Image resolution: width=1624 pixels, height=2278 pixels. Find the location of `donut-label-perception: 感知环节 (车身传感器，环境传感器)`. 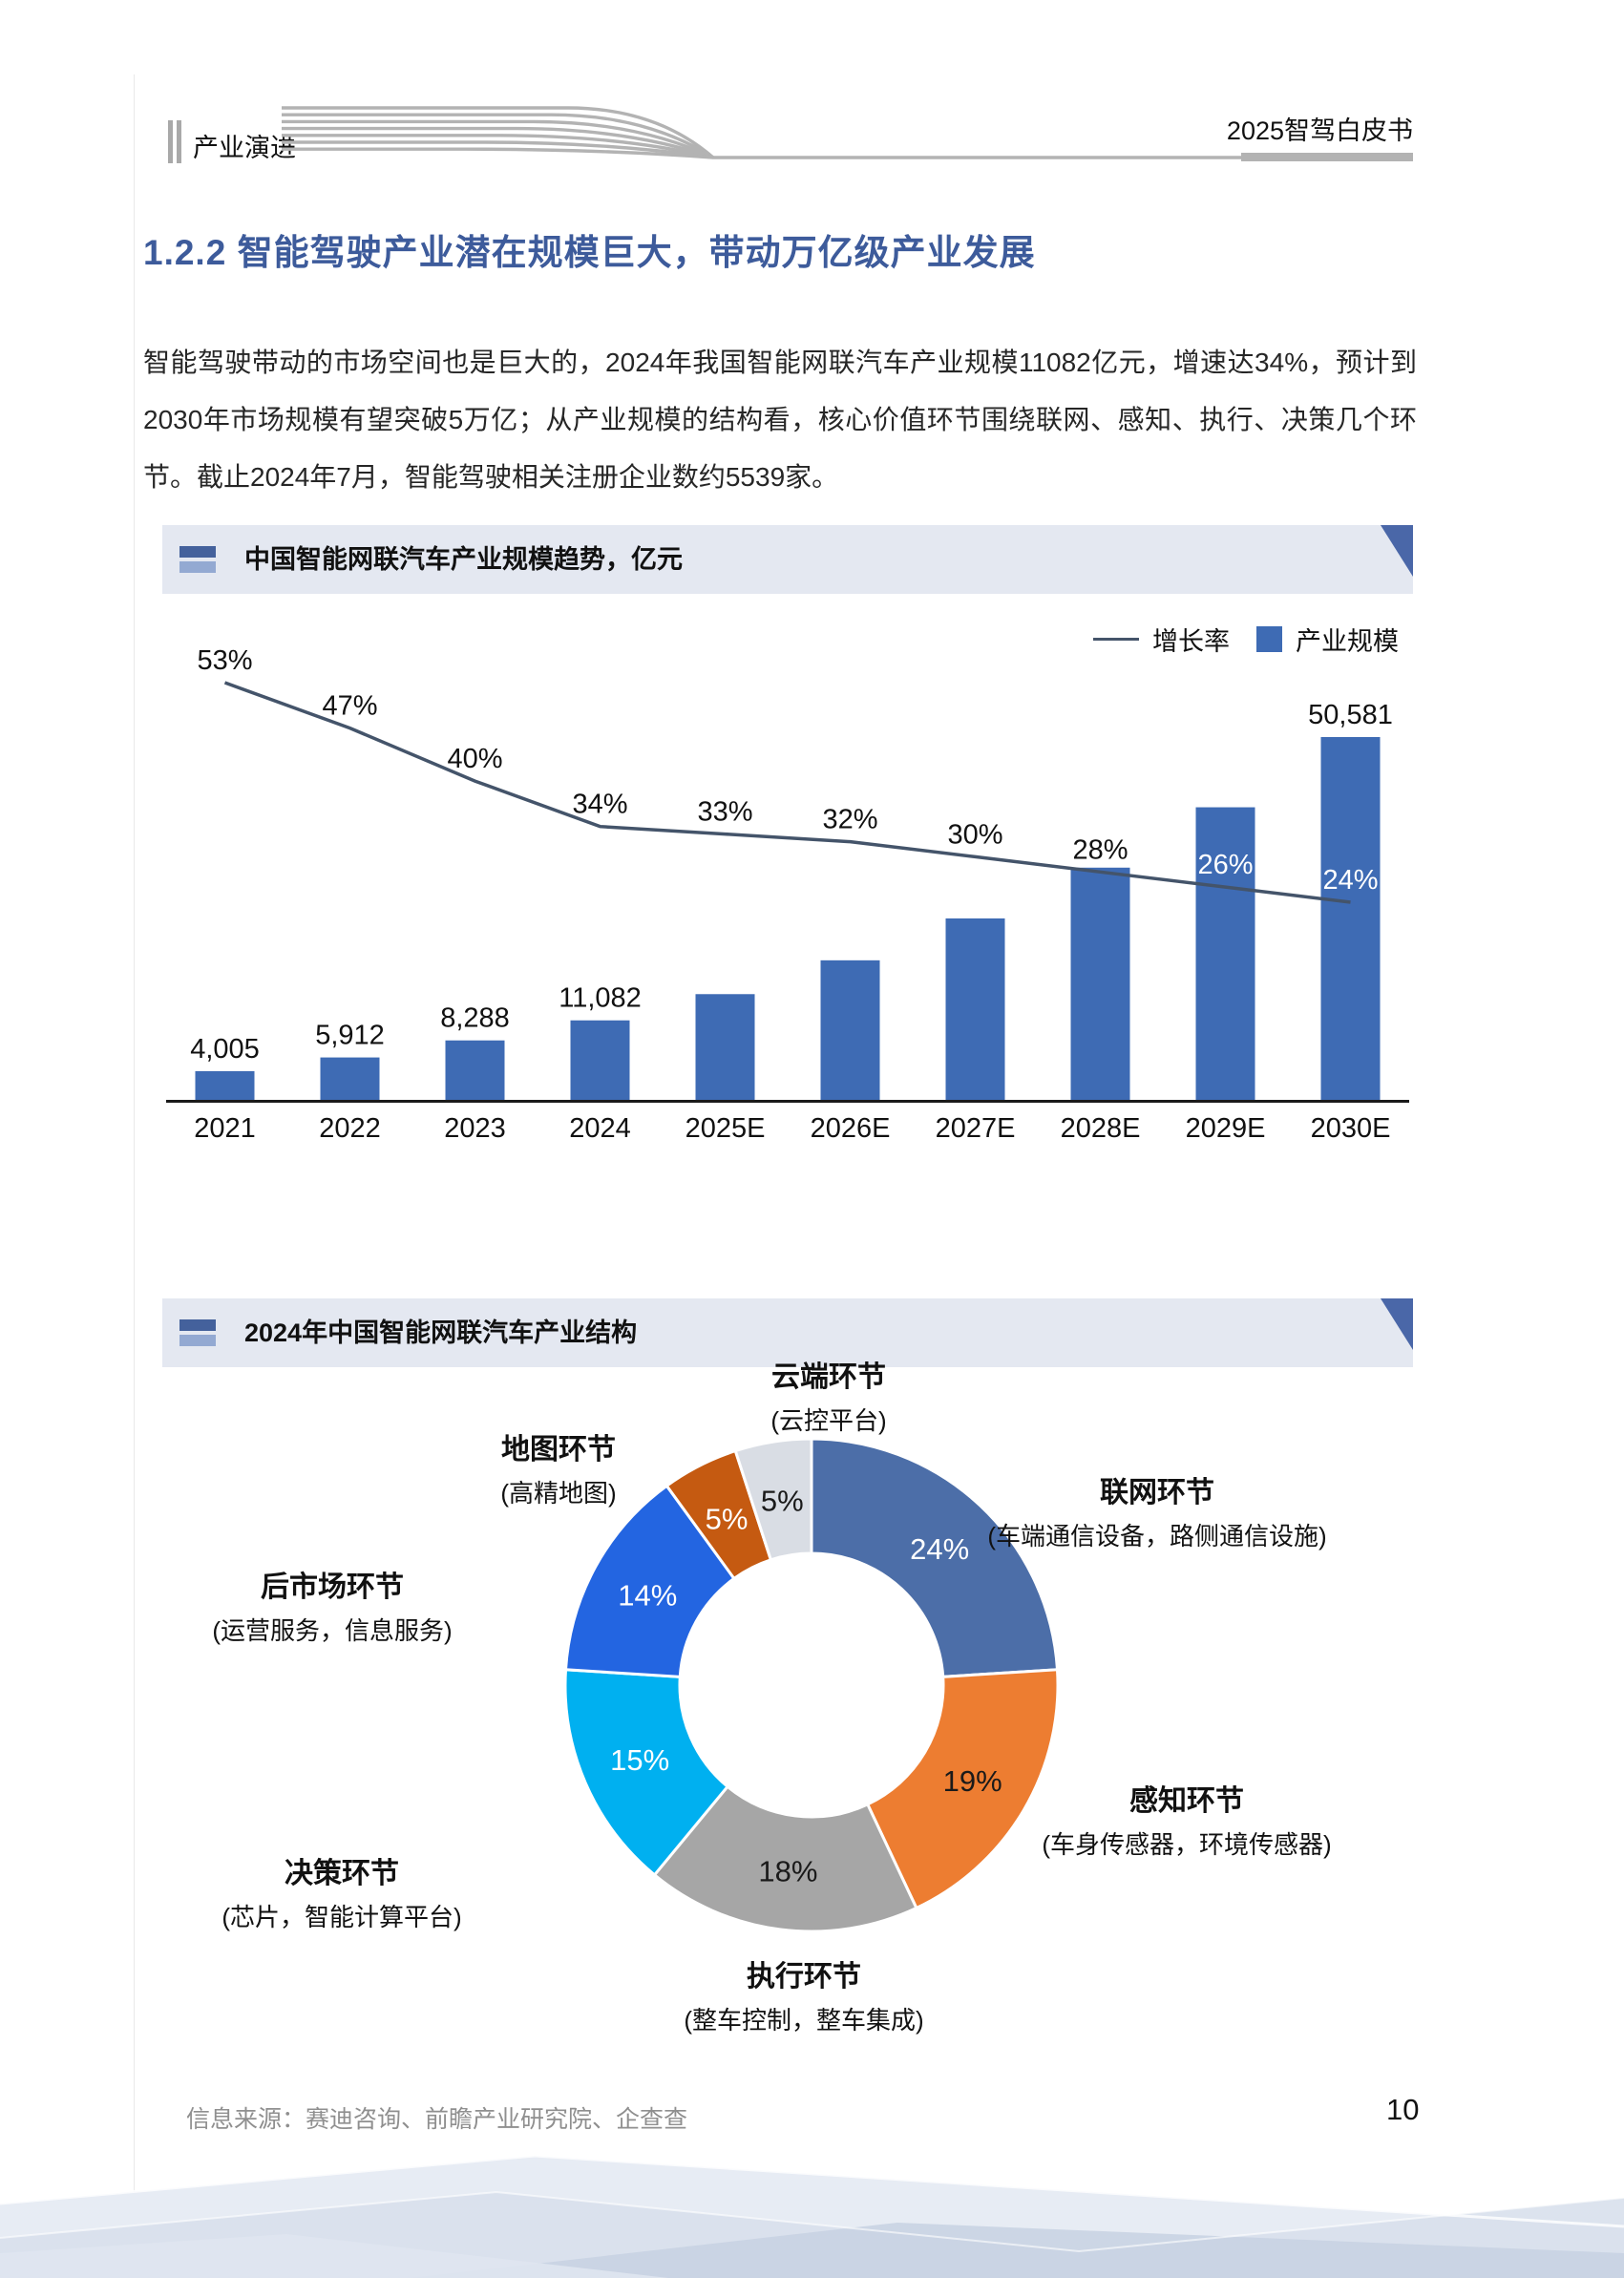

donut-label-perception: 感知环节 (车身传感器，环境传感器) is located at coordinates (1186, 1823).